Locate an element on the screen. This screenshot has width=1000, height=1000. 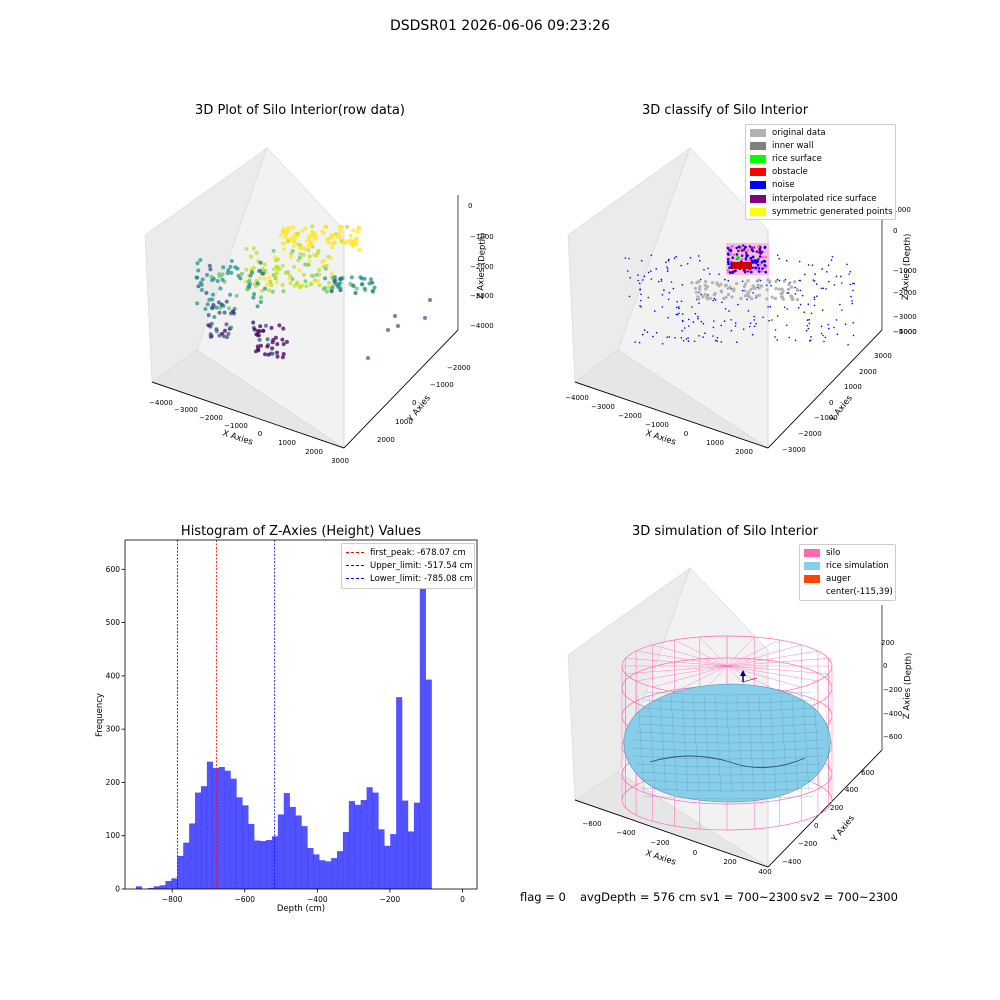
classify-x-tick: 2000 is located at coordinates (744, 452).